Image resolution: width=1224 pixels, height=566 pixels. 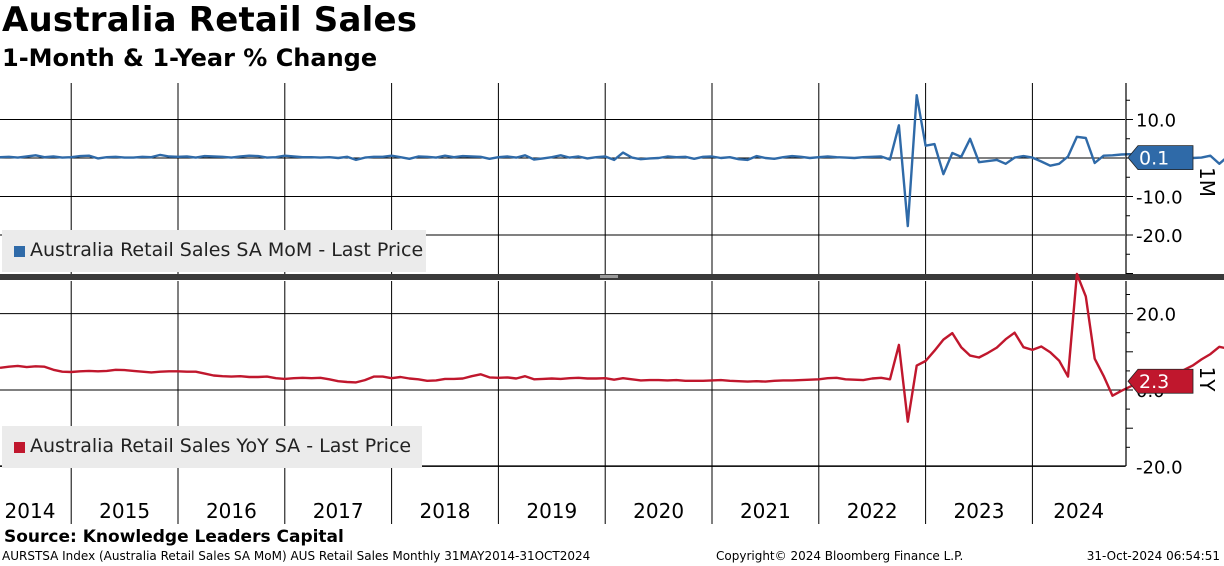 I want to click on x-tick-label: 2014, so click(x=30, y=511).